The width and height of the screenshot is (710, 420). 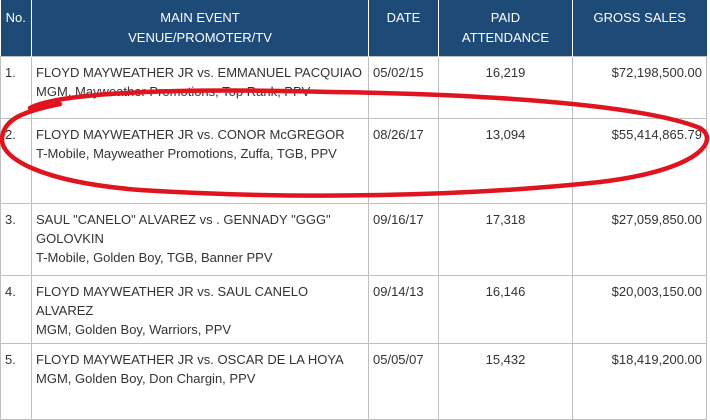 What do you see at coordinates (505, 161) in the screenshot?
I see `paid-attendance: 13,094` at bounding box center [505, 161].